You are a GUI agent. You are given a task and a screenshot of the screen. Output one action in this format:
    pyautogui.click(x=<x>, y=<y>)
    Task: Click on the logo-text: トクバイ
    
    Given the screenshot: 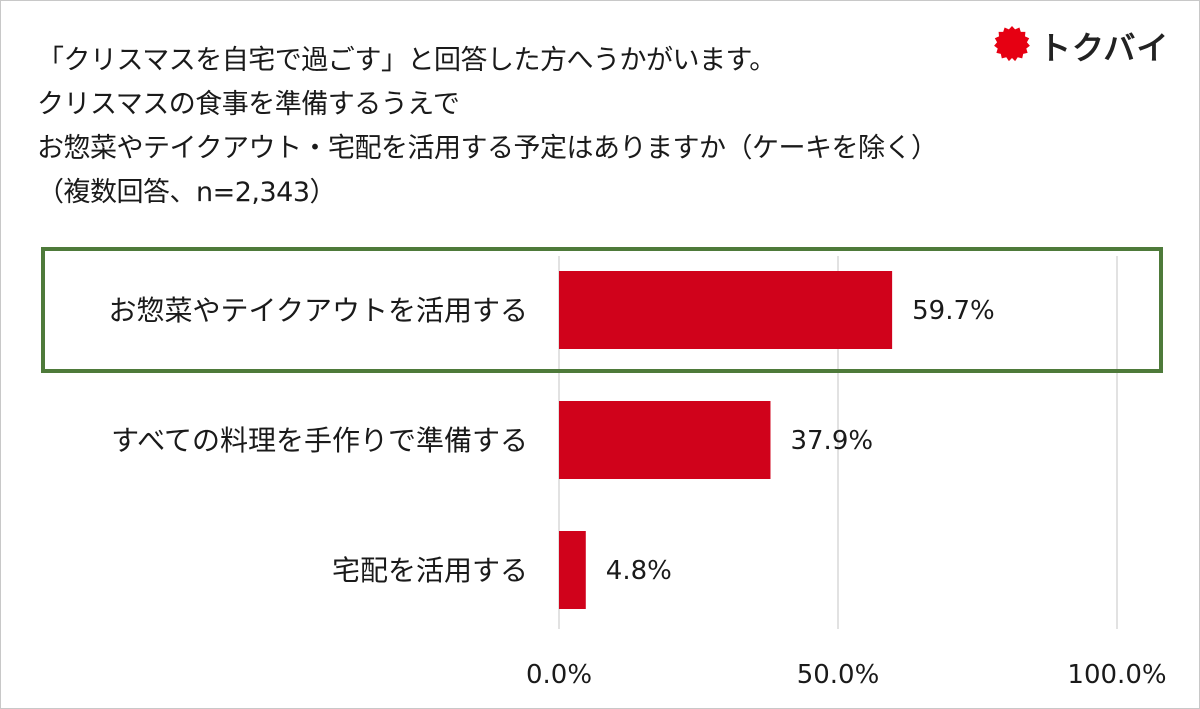 What is the action you would take?
    pyautogui.click(x=1104, y=48)
    